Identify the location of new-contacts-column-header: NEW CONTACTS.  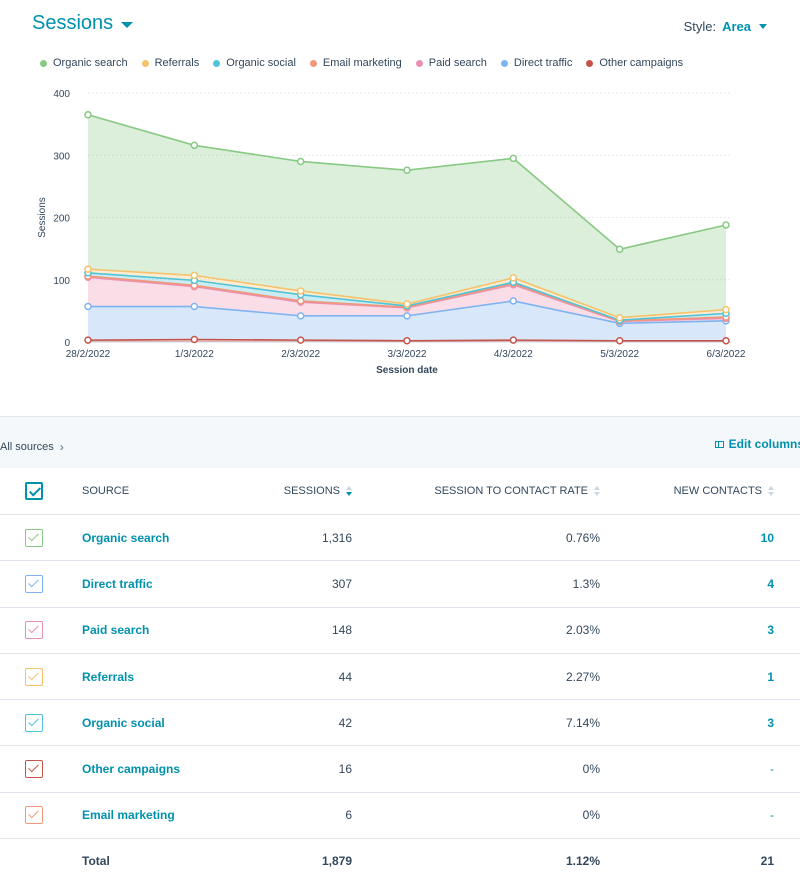
(724, 491).